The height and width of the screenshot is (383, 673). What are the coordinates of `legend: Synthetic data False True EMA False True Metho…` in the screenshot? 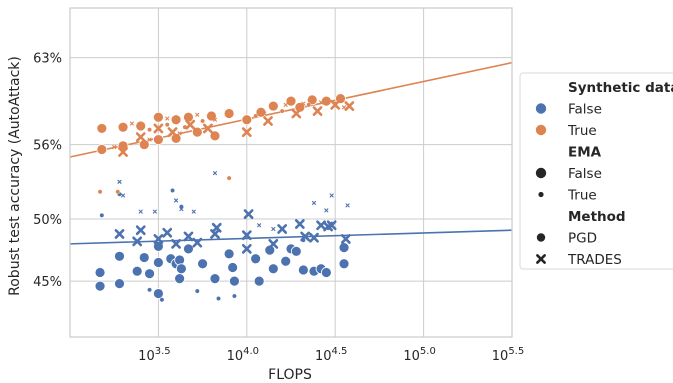 It's located at (596, 171).